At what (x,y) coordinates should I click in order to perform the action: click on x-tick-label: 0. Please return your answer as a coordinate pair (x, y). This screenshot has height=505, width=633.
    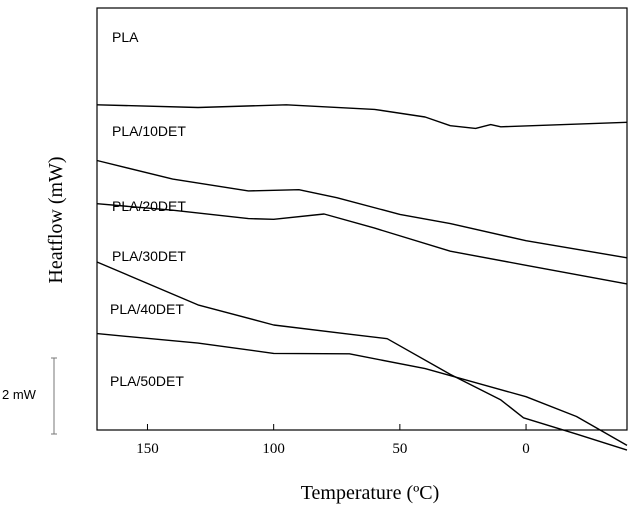
    Looking at the image, I should click on (526, 449).